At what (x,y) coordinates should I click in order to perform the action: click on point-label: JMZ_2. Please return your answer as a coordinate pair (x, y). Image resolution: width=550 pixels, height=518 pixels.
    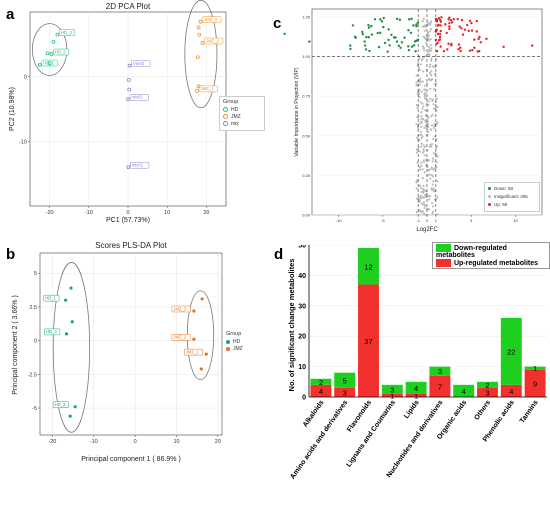
    Looking at the image, I should click on (212, 40).